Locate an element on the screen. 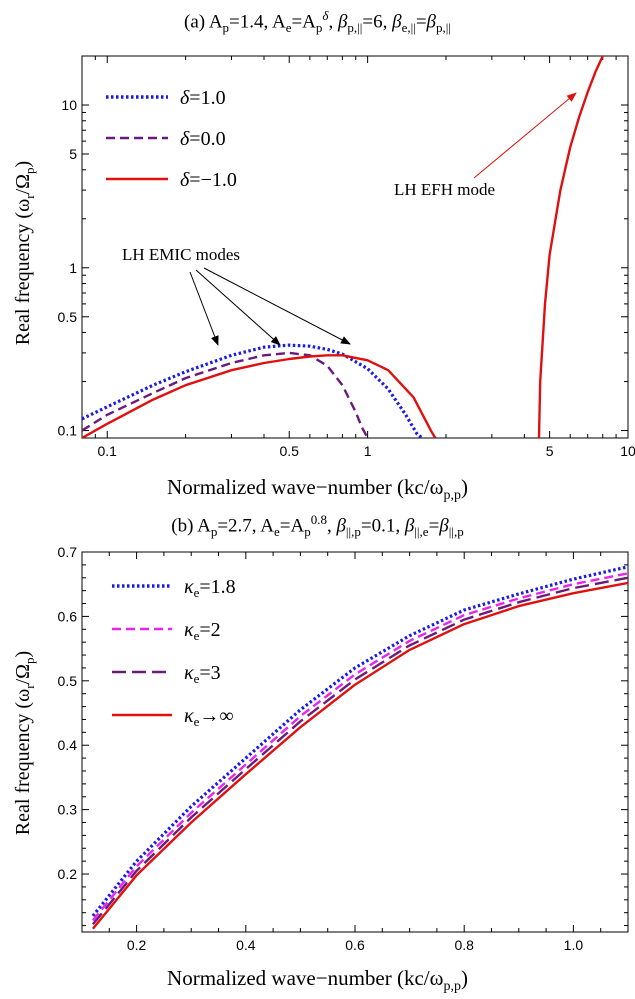 The width and height of the screenshot is (635, 999). x-tick-label: 0.2 is located at coordinates (137, 945).